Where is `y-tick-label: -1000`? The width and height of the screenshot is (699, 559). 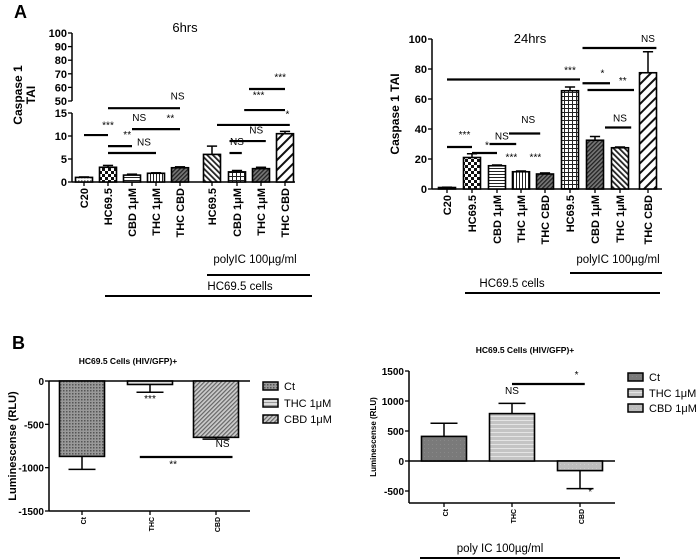 y-tick-label: -1000 is located at coordinates (31, 469).